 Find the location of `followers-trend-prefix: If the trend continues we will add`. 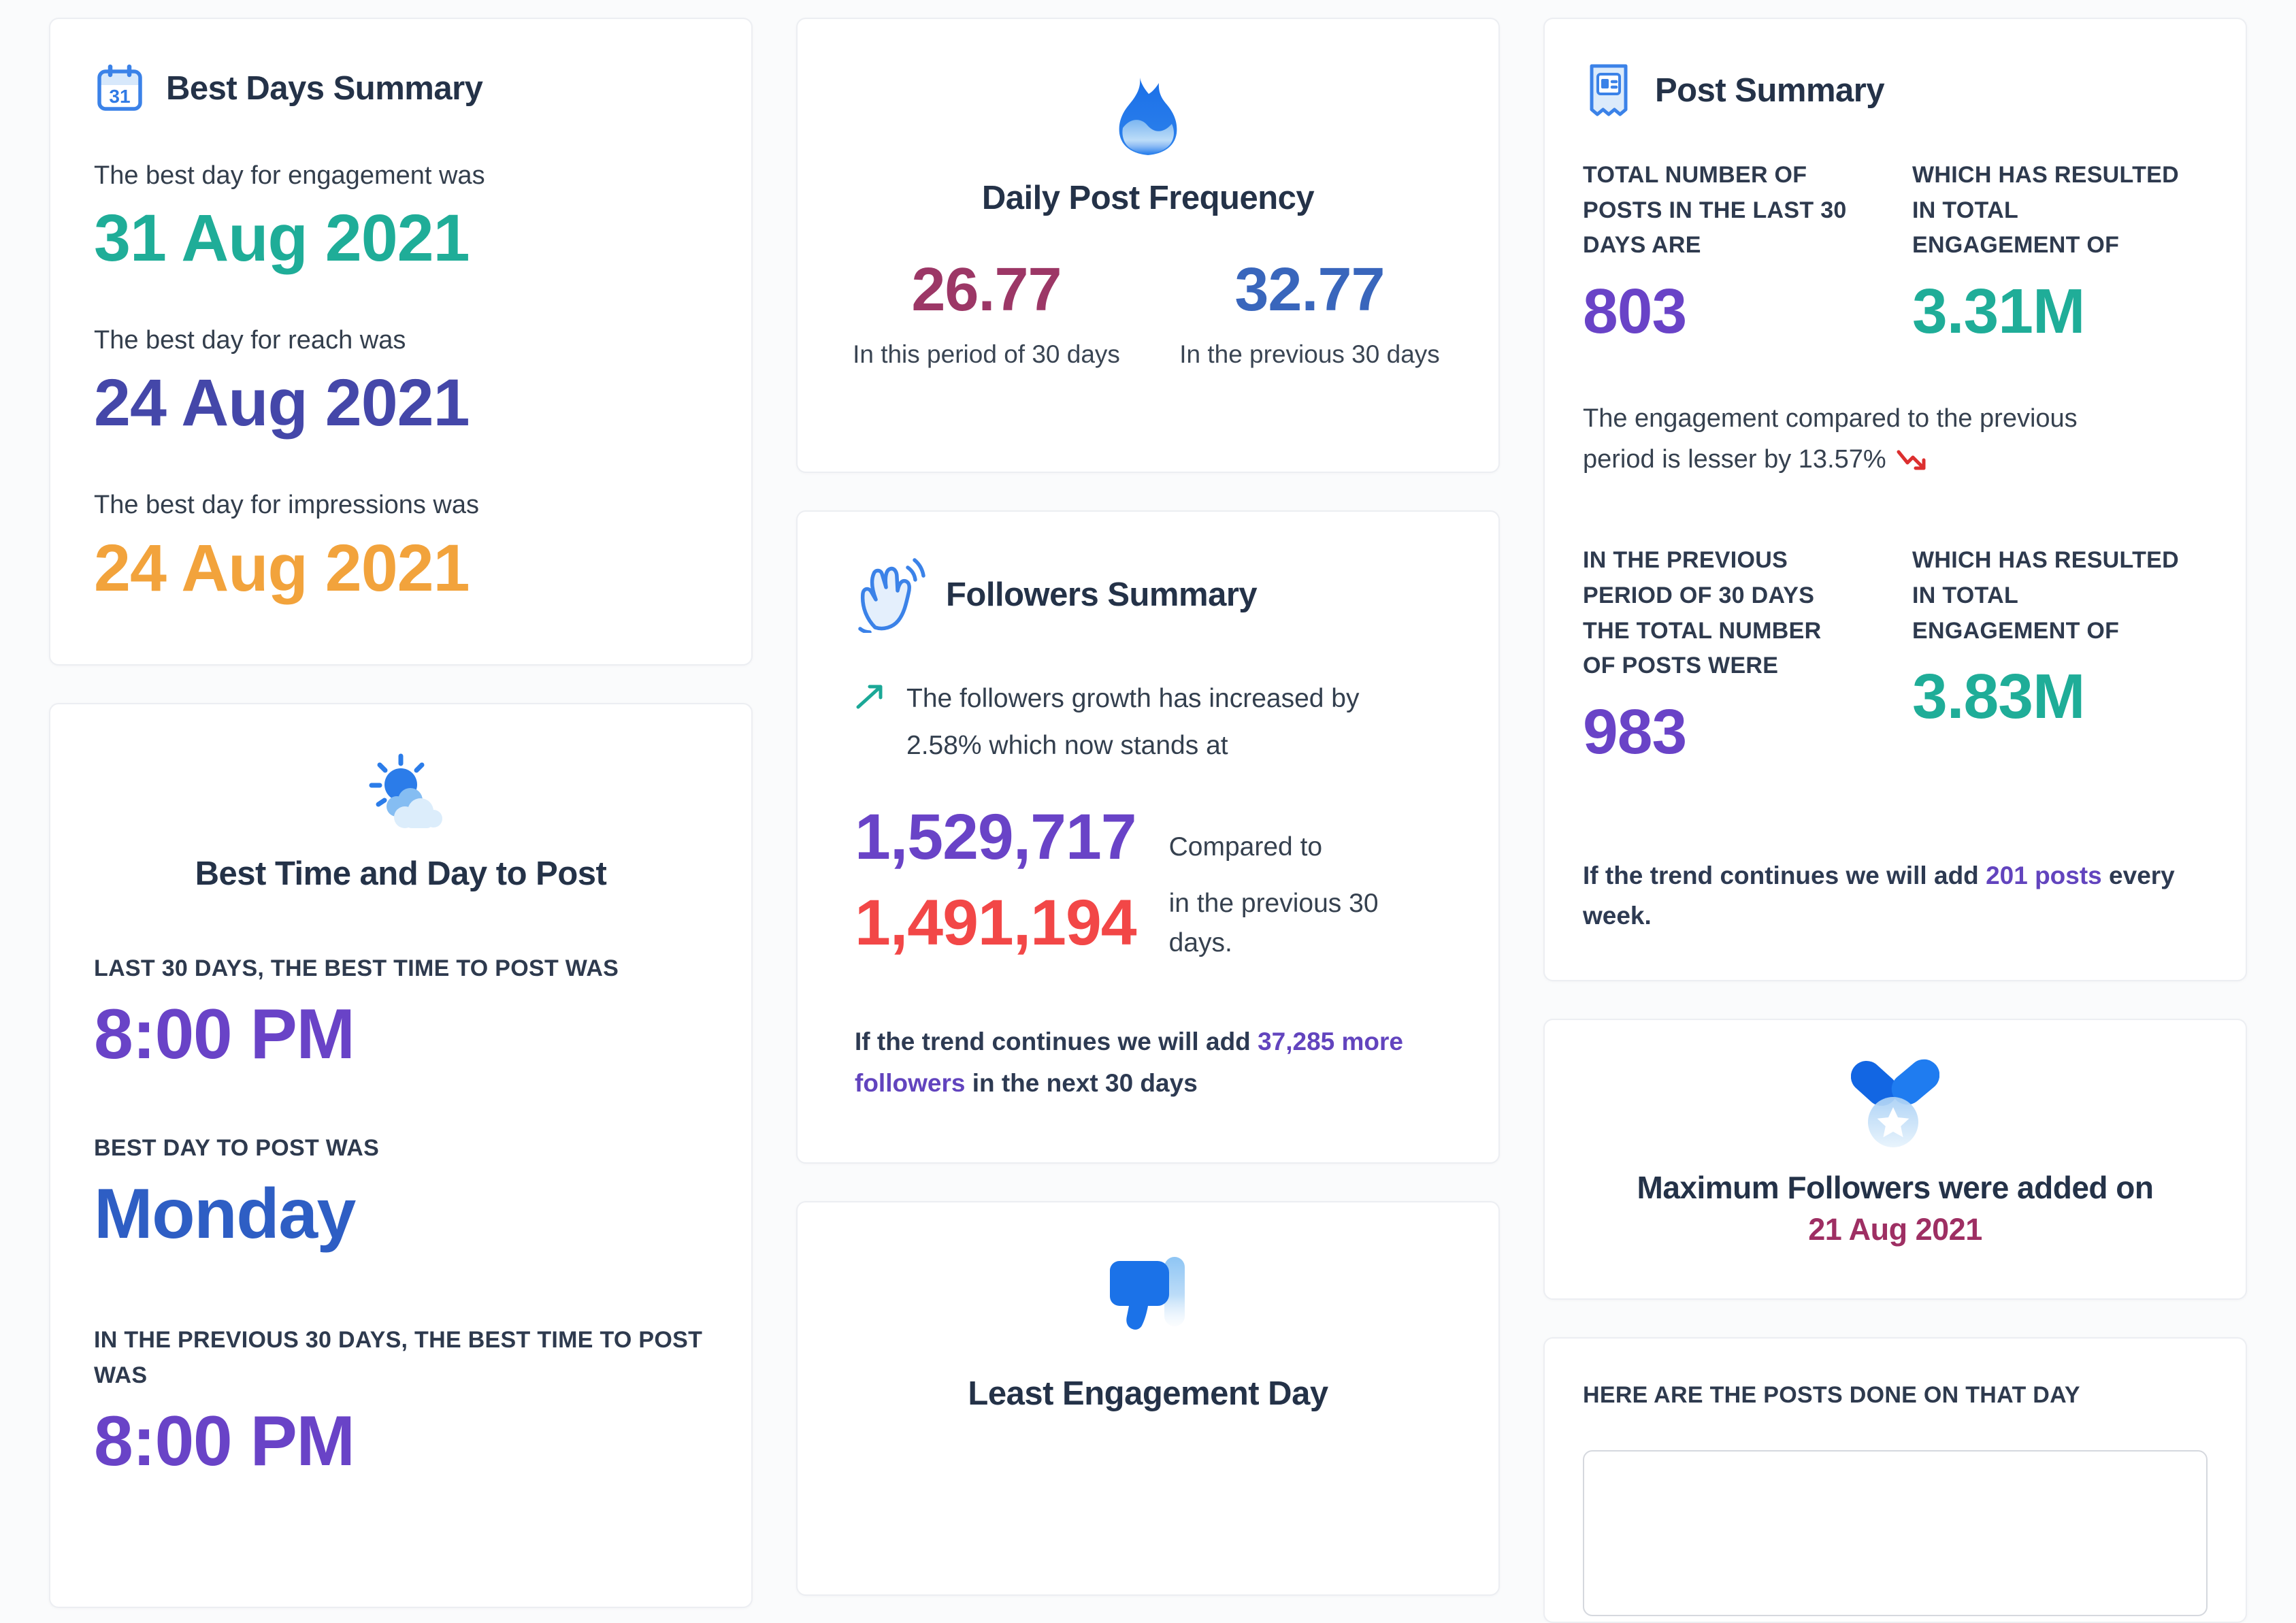

followers-trend-prefix: If the trend continues we will add is located at coordinates (1056, 1041).